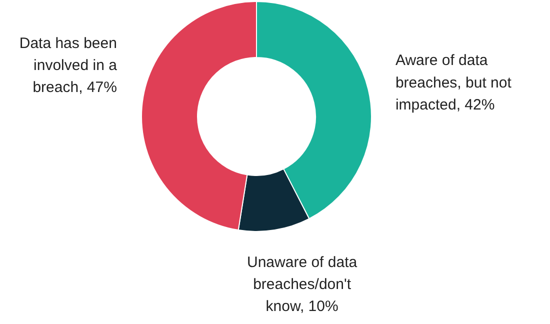 This screenshot has width=550, height=324. Describe the element at coordinates (68, 65) in the screenshot. I see `slice-label: Data has been involved in a breach, 47%` at that location.